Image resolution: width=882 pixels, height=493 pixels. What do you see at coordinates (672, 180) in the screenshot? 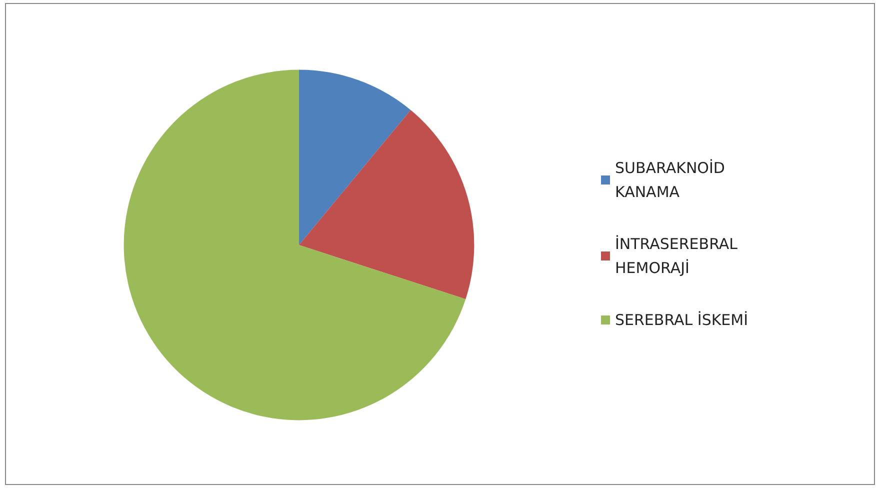
I see `legend-label: SUBARAKNOİD KANAMA` at bounding box center [672, 180].